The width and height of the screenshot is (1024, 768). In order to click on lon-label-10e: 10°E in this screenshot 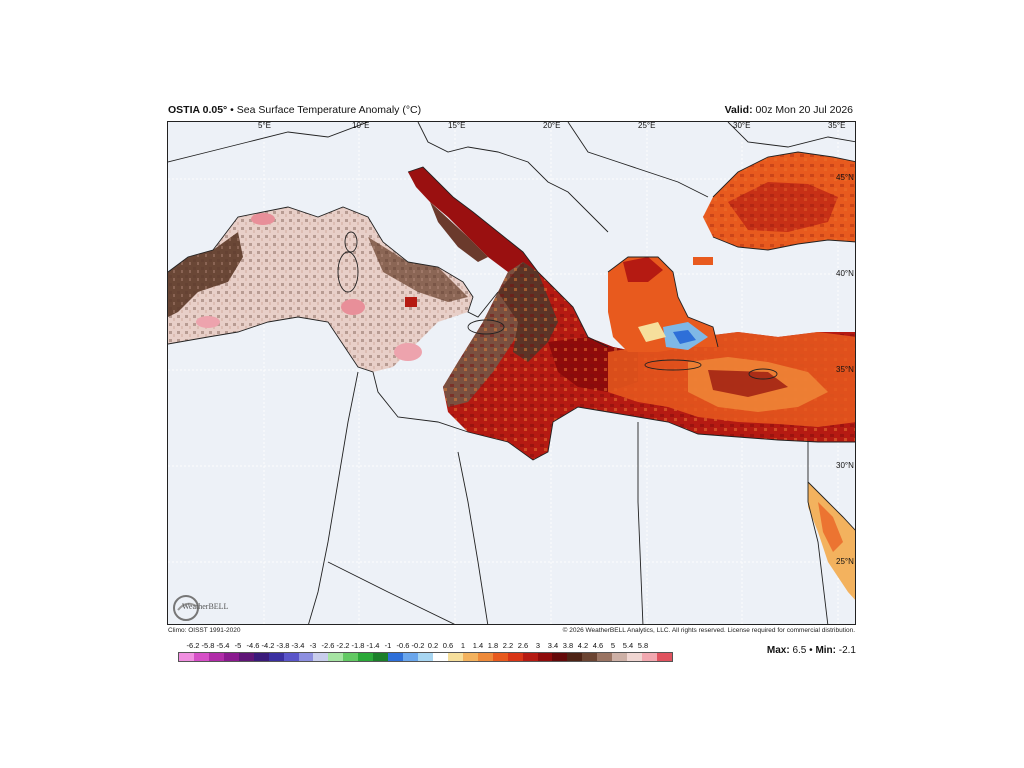, I will do `click(361, 125)`.